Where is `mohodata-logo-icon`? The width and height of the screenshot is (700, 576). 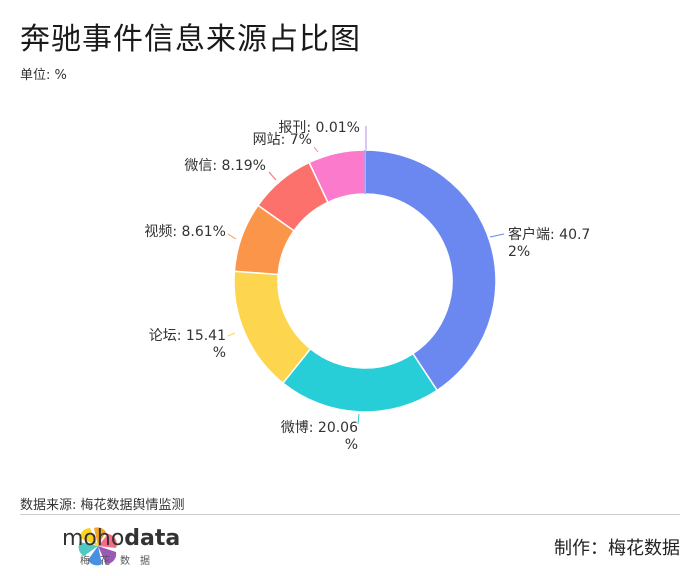
mohodata-logo-icon is located at coordinates (97, 546).